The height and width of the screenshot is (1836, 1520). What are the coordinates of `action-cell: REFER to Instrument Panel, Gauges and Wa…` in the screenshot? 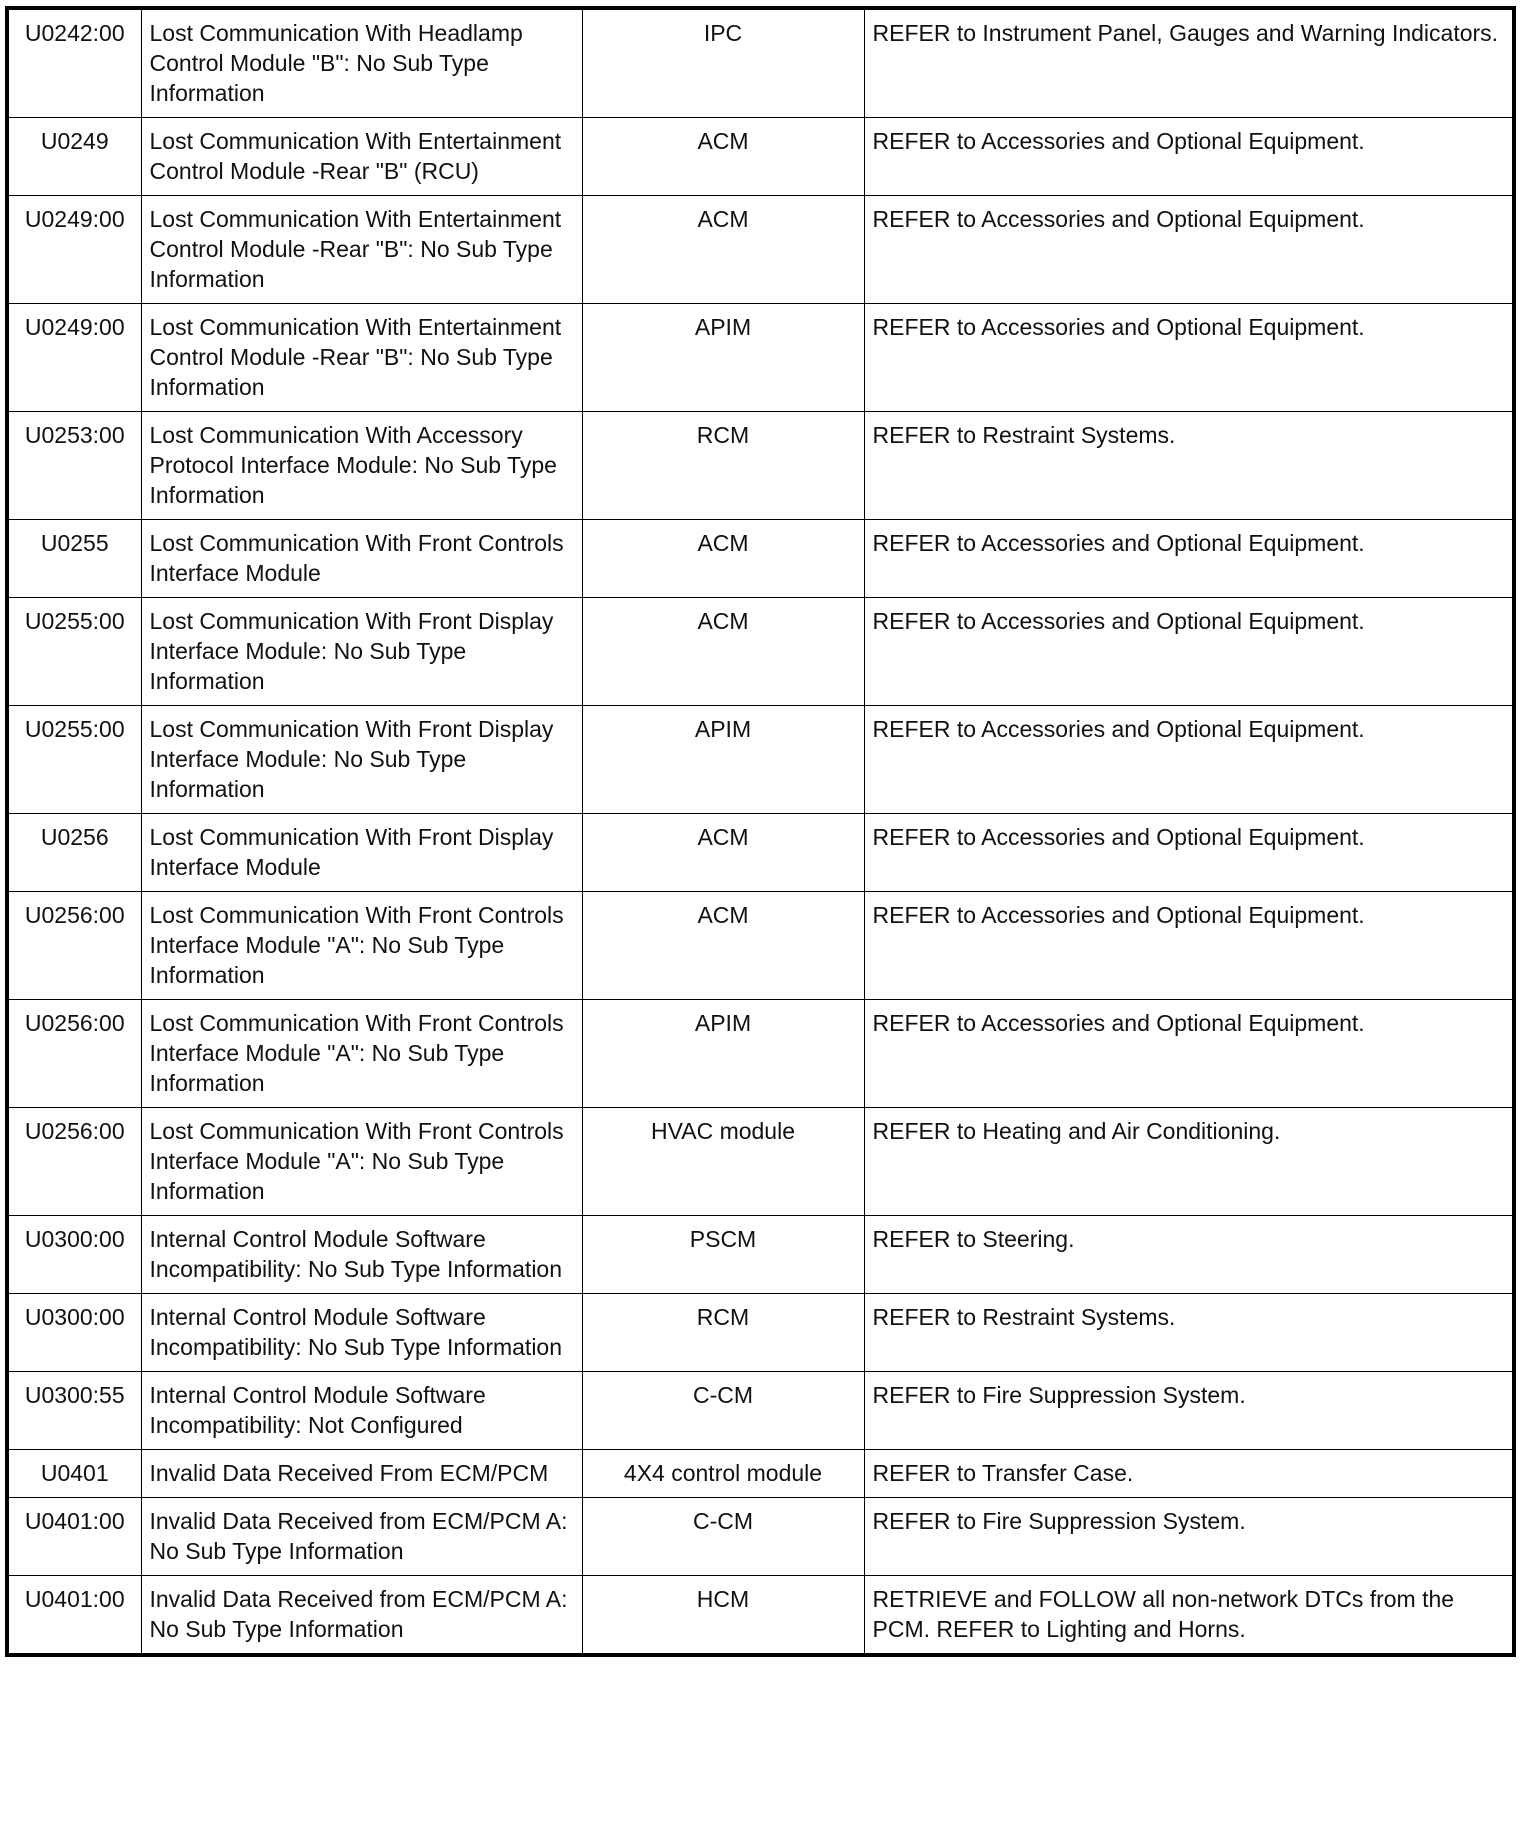 It's located at (1189, 62).